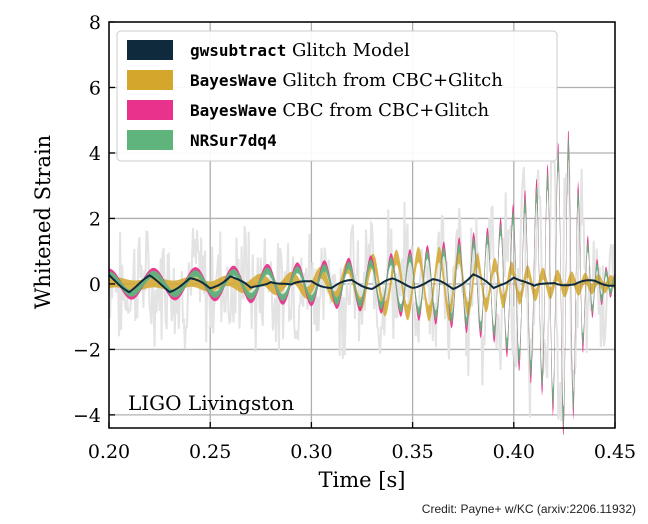 Image resolution: width=648 pixels, height=524 pixels. Describe the element at coordinates (95, 154) in the screenshot. I see `y-tick-label: 4` at that location.